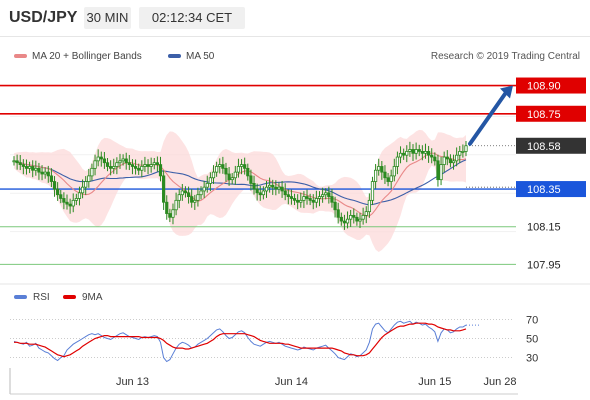  I want to click on rsi-ma-swatch, so click(69, 297).